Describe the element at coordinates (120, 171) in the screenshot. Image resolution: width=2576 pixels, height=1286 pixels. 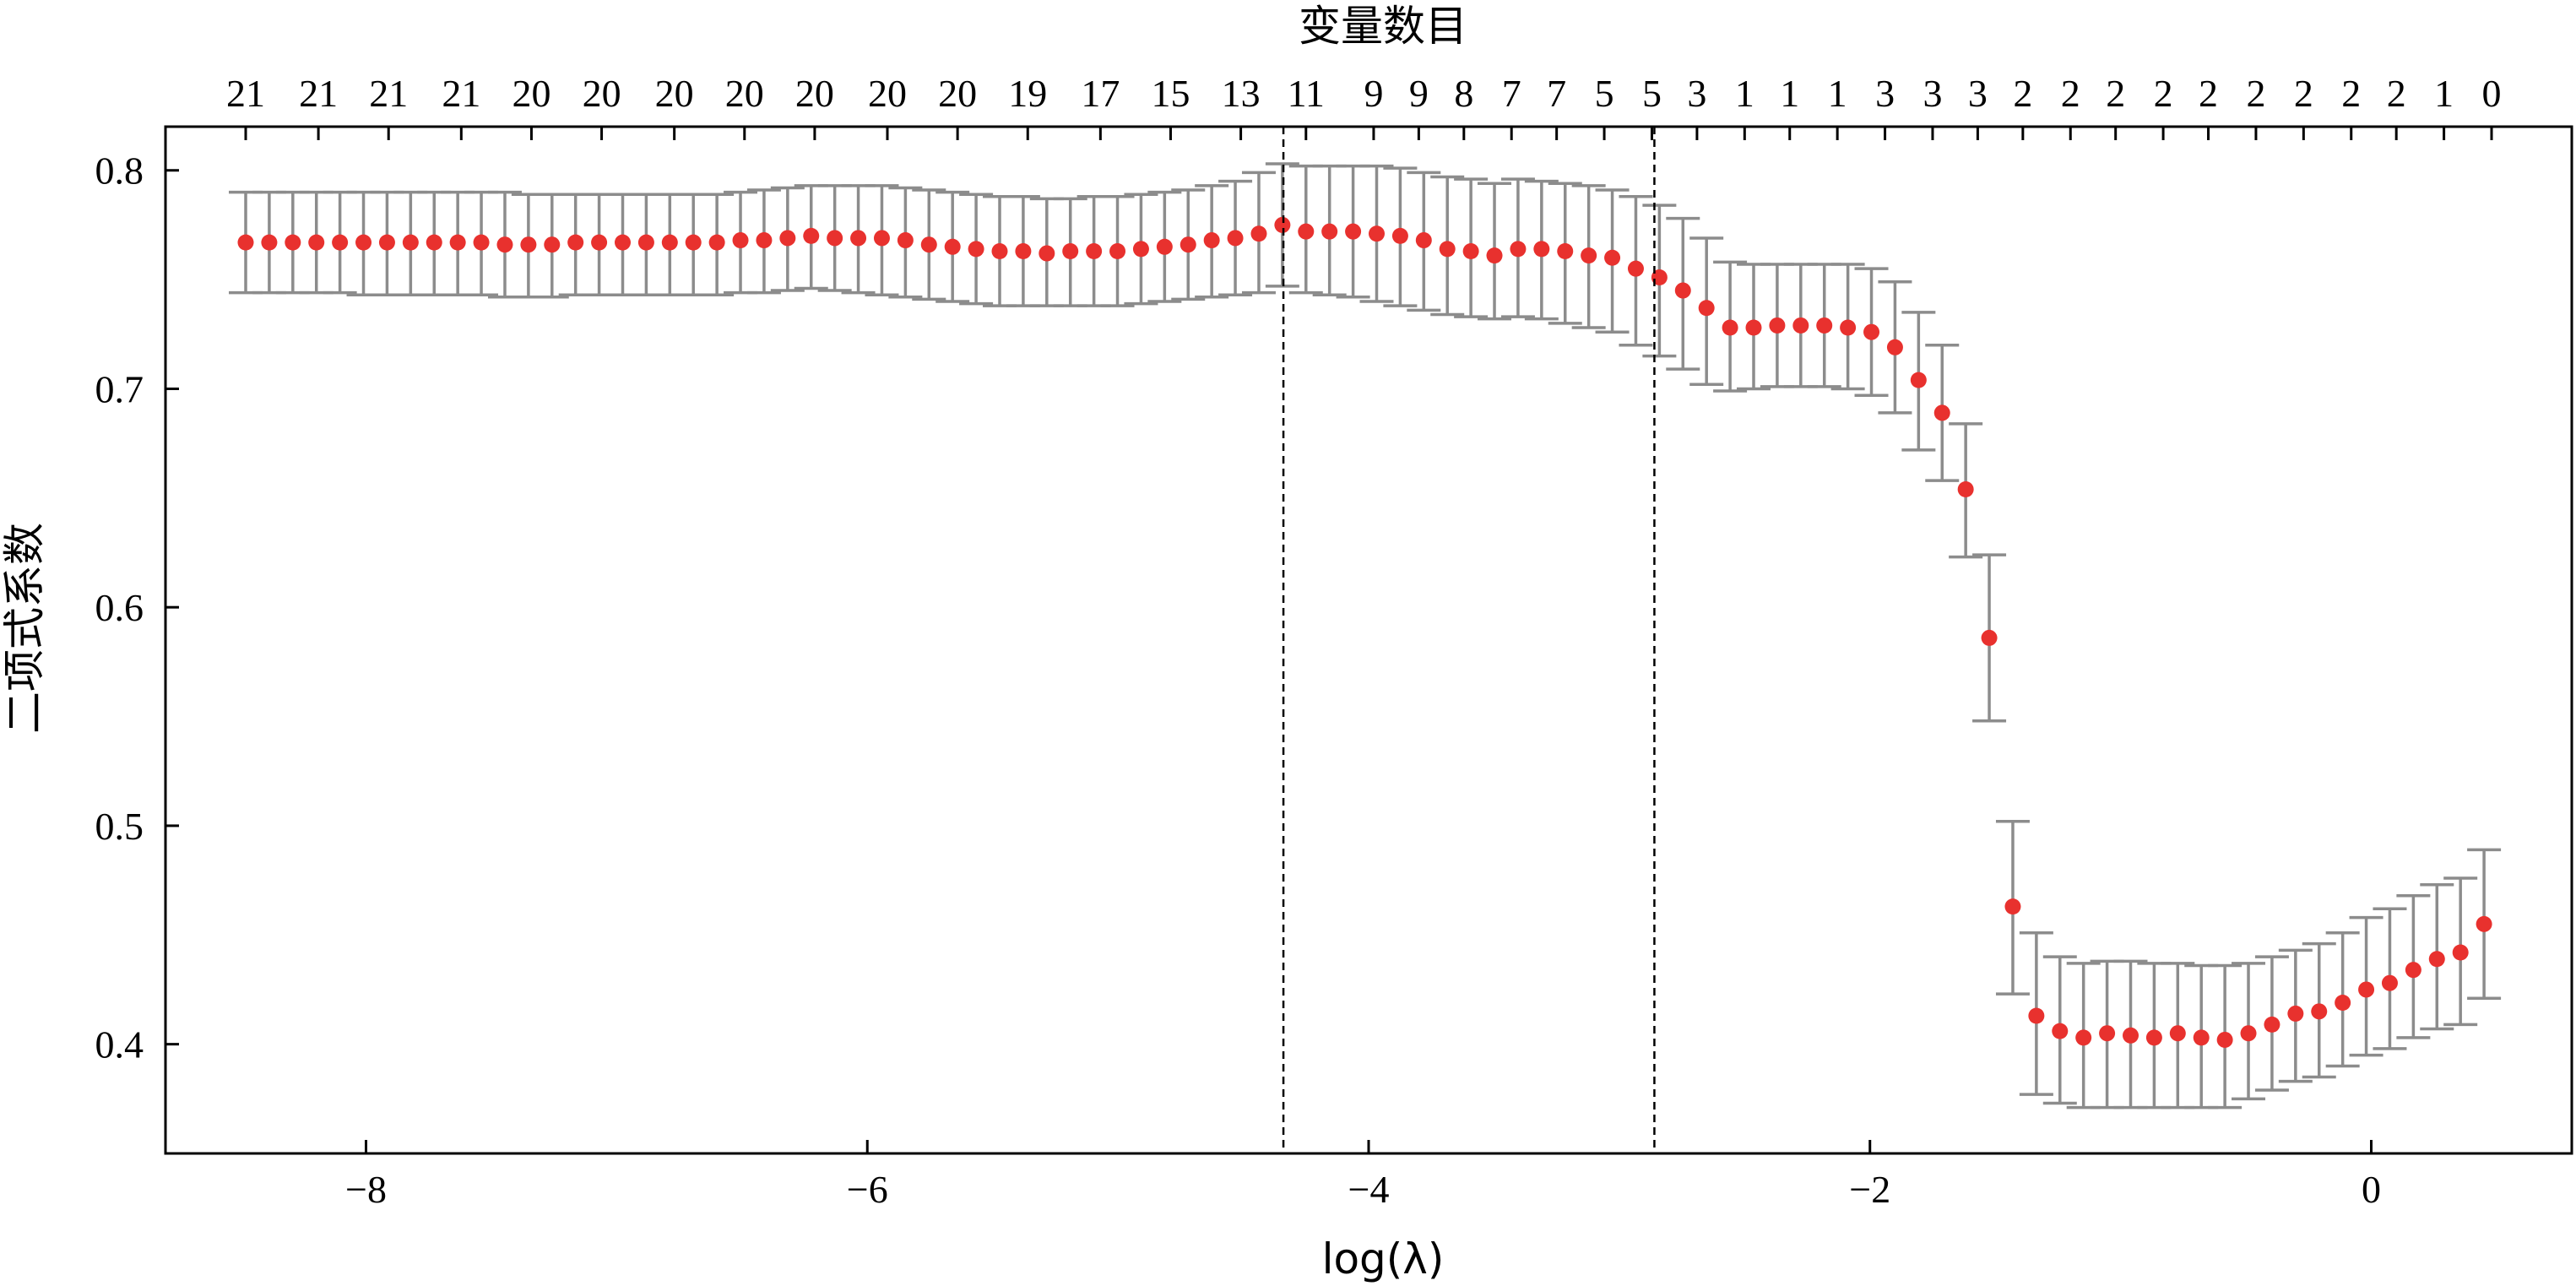
I see `y-tick-label: 0.8` at that location.